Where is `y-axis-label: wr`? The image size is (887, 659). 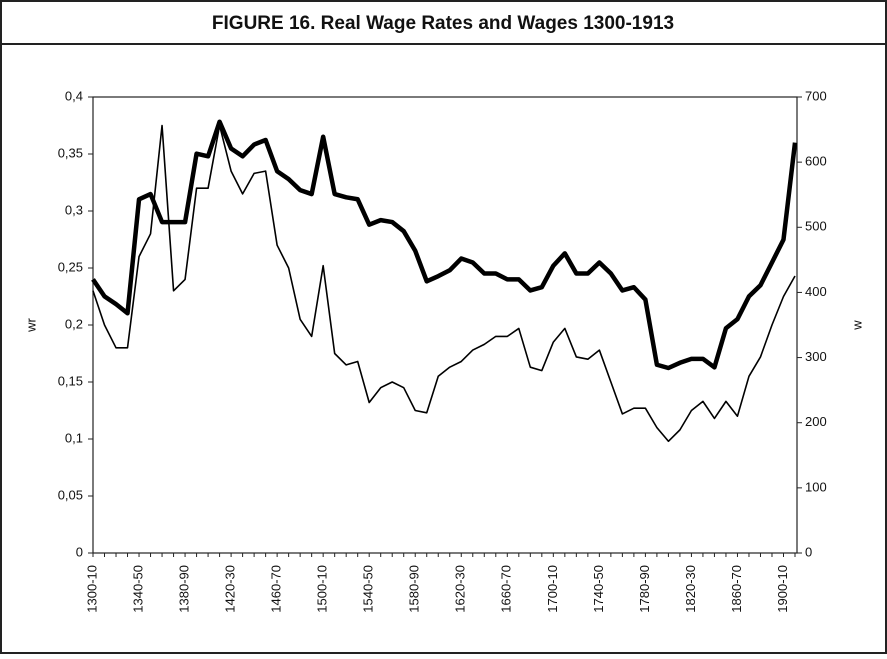
y-axis-label: wr is located at coordinates (30, 324).